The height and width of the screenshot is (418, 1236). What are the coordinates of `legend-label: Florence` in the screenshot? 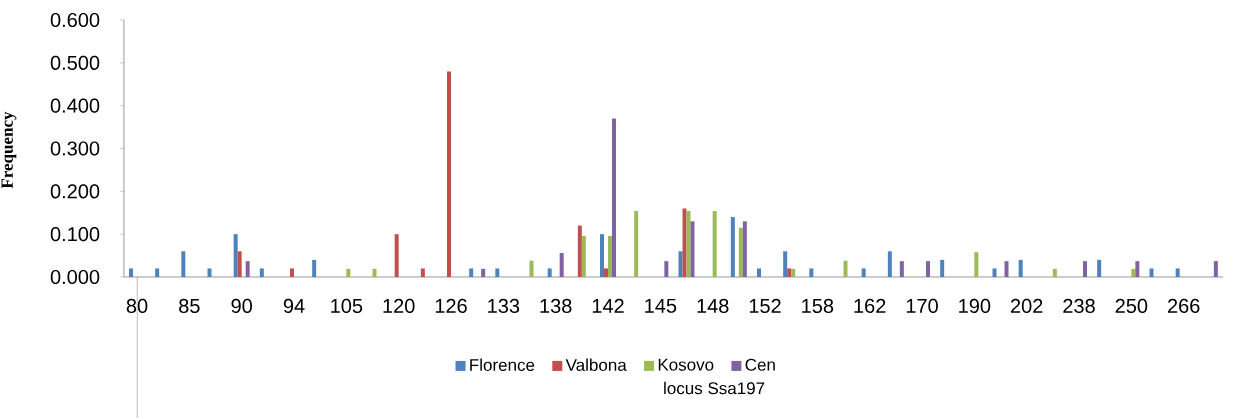 It's located at (502, 364).